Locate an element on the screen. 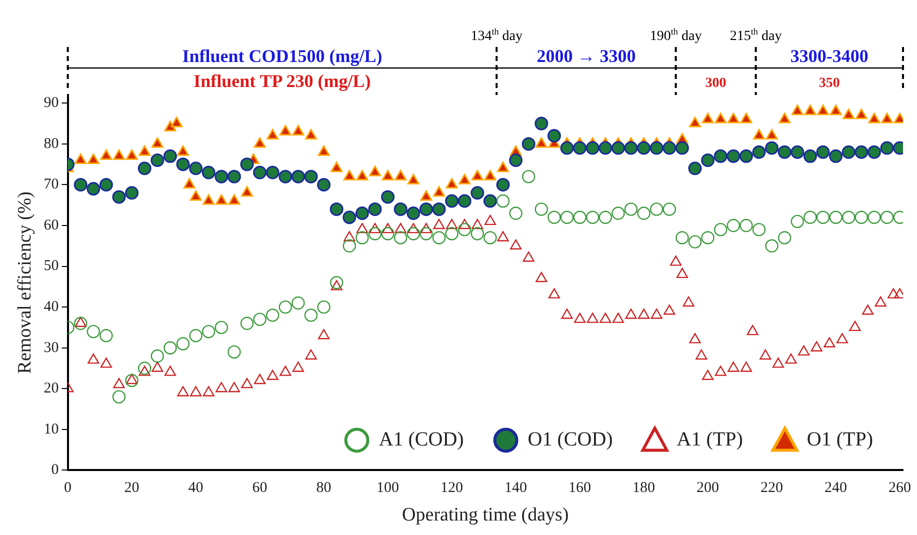 This screenshot has height=535, width=917. y-tick-label: 10 is located at coordinates (51, 429).